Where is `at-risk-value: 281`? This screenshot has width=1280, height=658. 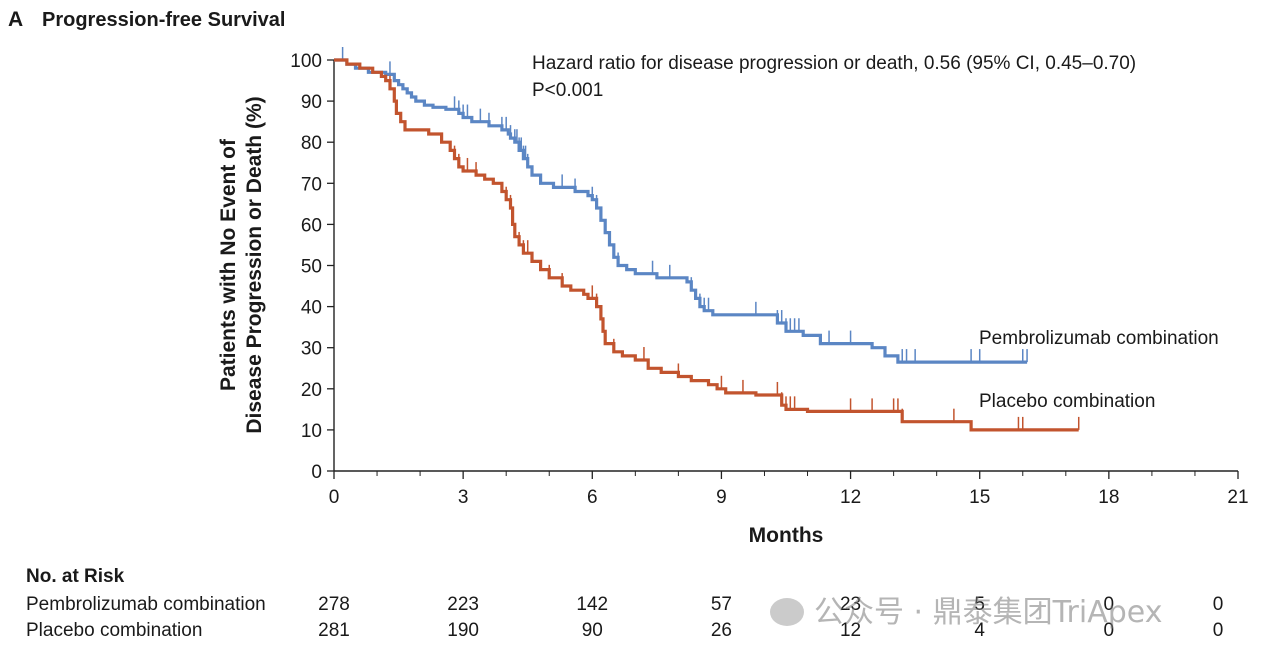 at-risk-value: 281 is located at coordinates (334, 630).